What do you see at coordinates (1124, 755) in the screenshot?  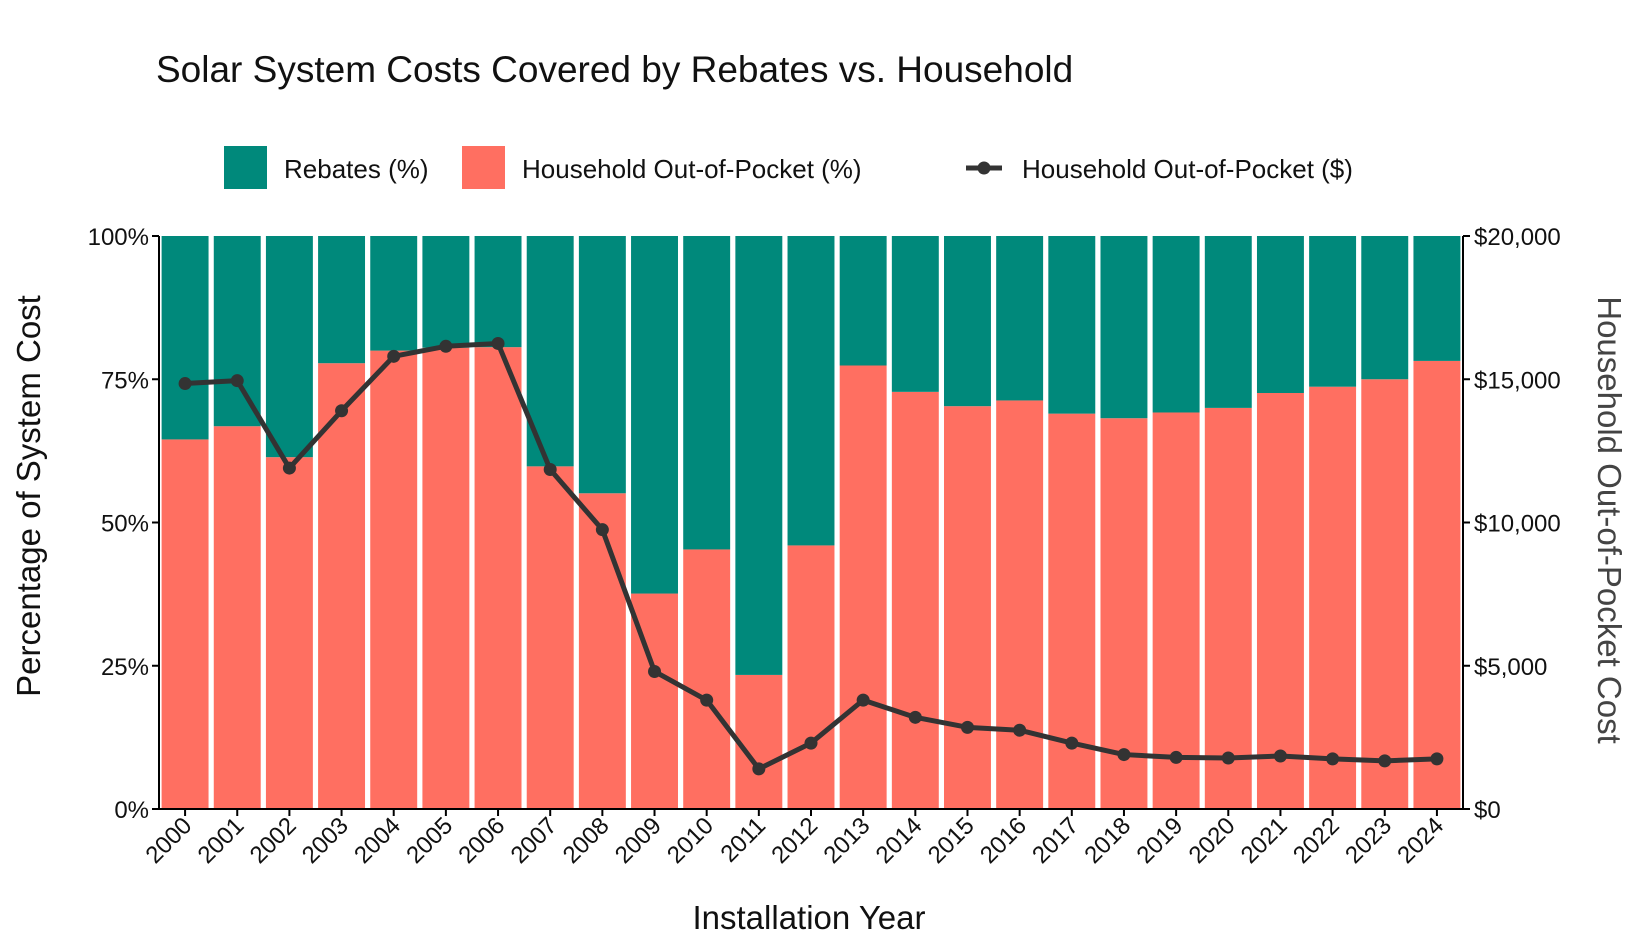 I see `point-household-dollars-2018` at bounding box center [1124, 755].